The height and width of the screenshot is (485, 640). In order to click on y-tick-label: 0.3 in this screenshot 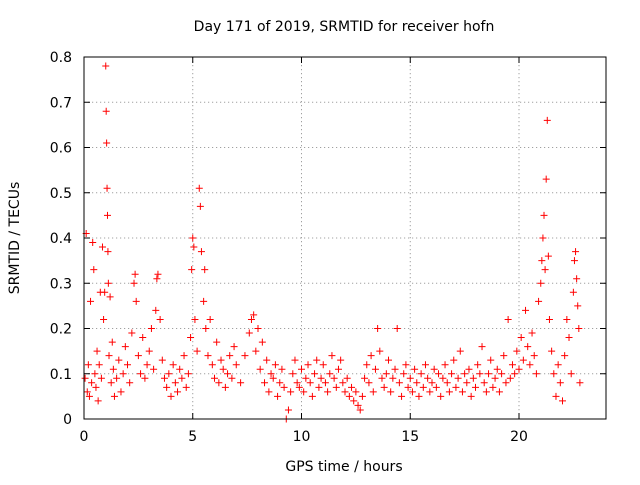, I will do `click(61, 284)`.